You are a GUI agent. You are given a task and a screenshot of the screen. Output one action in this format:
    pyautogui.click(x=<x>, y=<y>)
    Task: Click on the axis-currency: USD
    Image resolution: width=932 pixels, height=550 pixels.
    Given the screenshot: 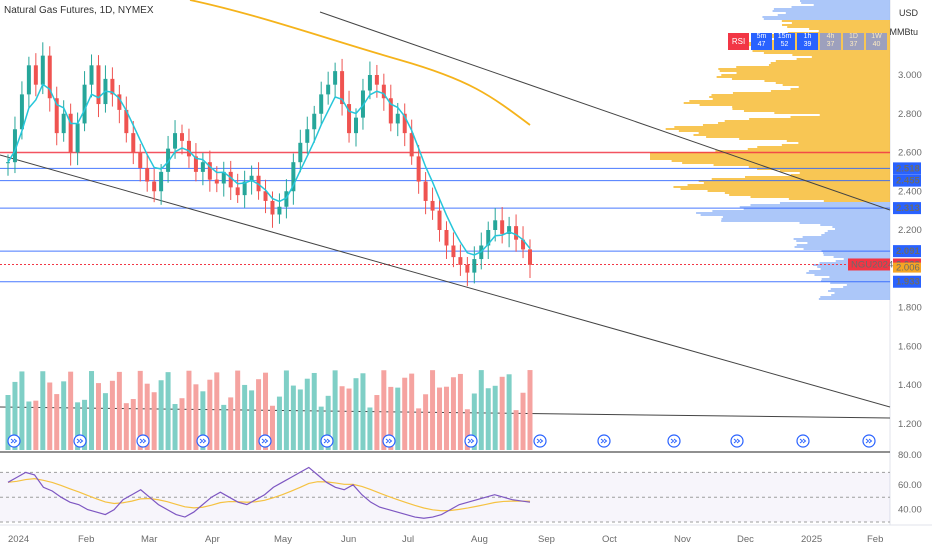 What is the action you would take?
    pyautogui.click(x=908, y=13)
    